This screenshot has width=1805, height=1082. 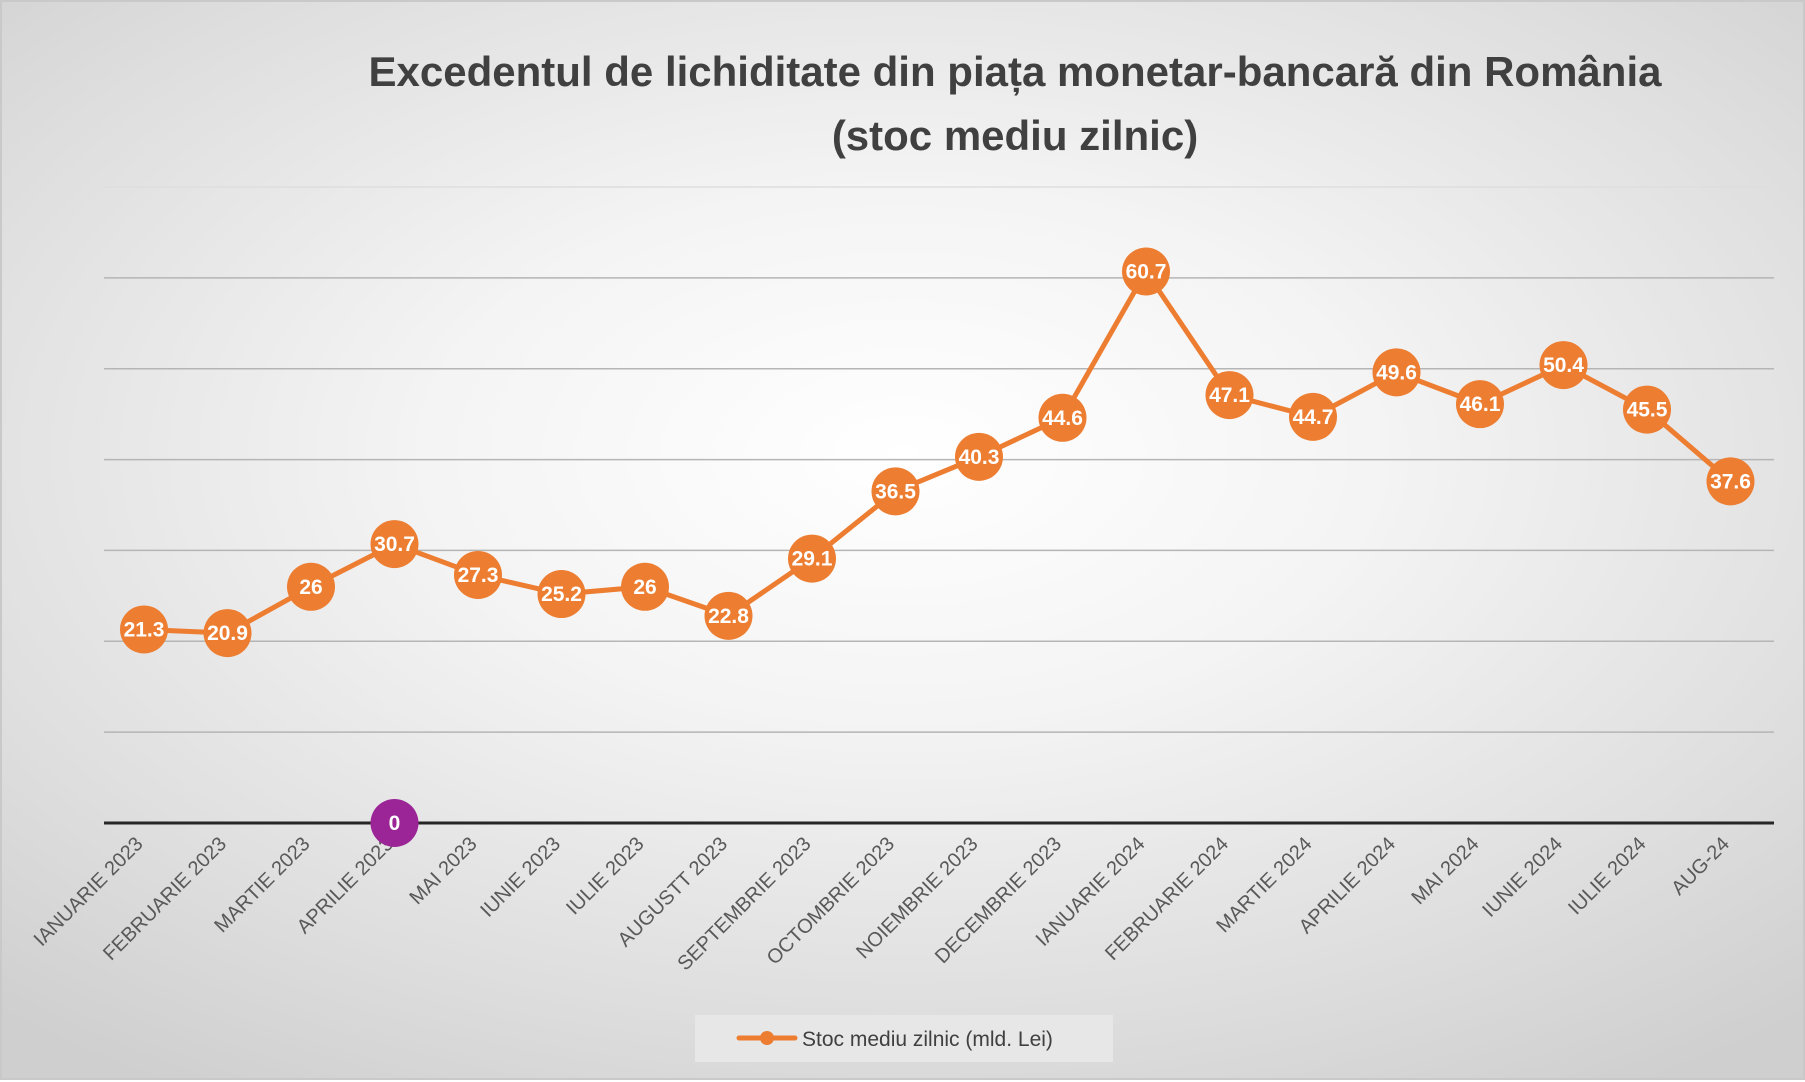 I want to click on data-label: 44.6, so click(x=1062, y=418).